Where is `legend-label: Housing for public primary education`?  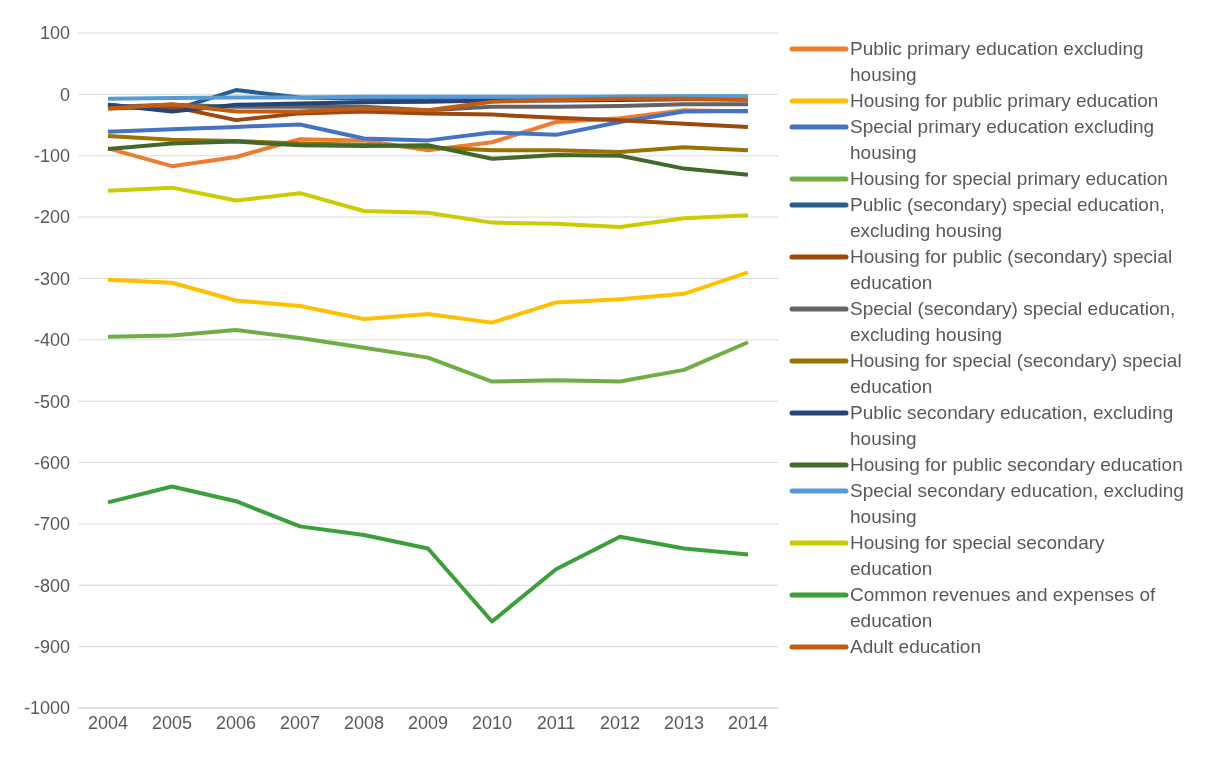
legend-label: Housing for public primary education is located at coordinates (1004, 101).